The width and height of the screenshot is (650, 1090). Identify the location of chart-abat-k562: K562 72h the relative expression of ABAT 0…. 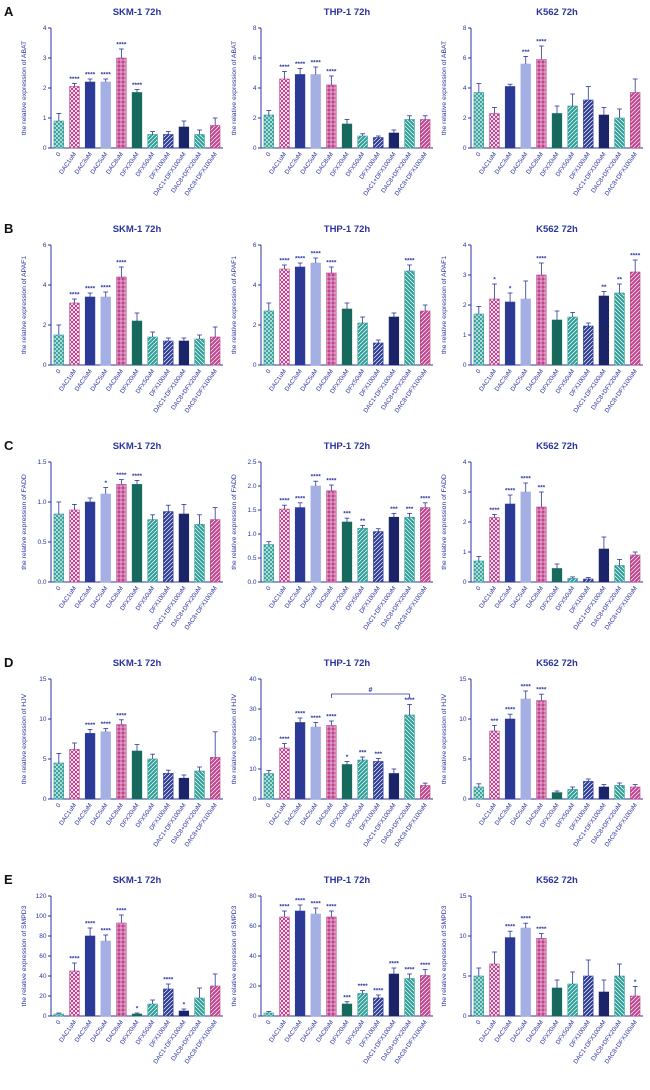
(544, 109).